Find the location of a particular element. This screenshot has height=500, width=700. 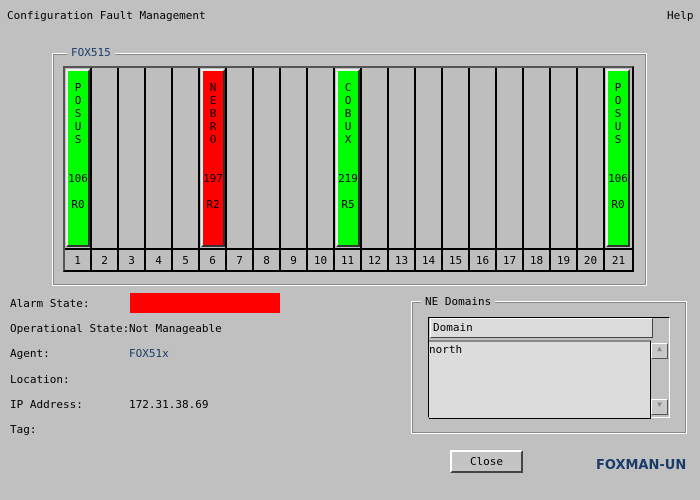

card-cobux: COBUX 219 R5 is located at coordinates (348, 158).